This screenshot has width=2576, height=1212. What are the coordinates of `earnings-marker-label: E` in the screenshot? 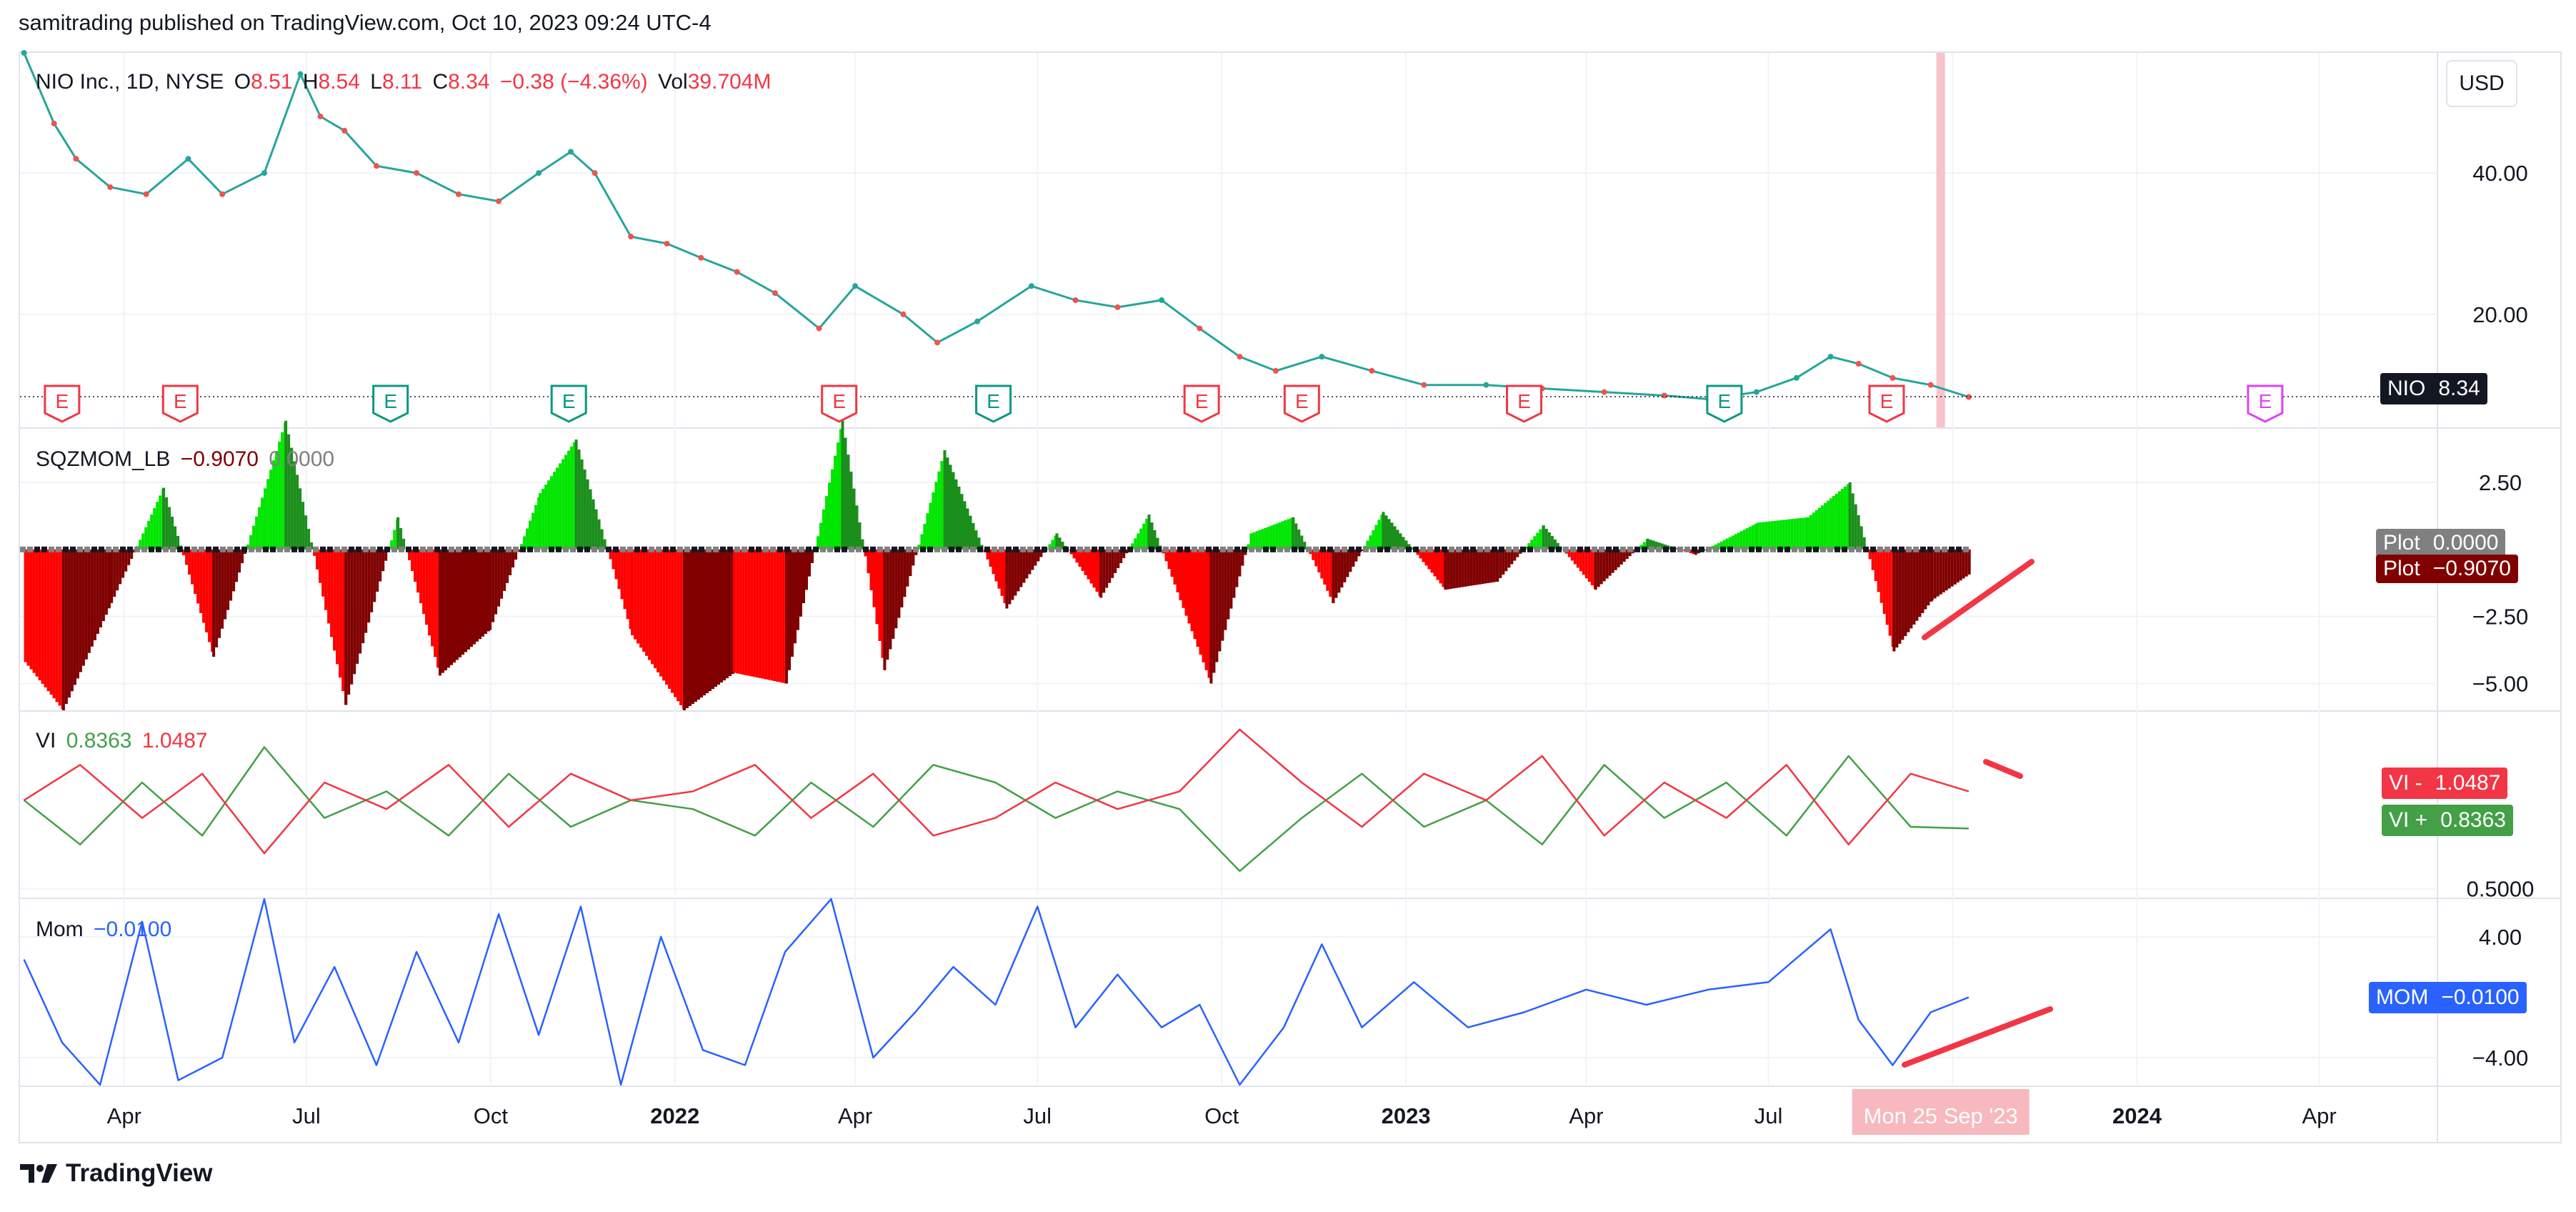 It's located at (569, 401).